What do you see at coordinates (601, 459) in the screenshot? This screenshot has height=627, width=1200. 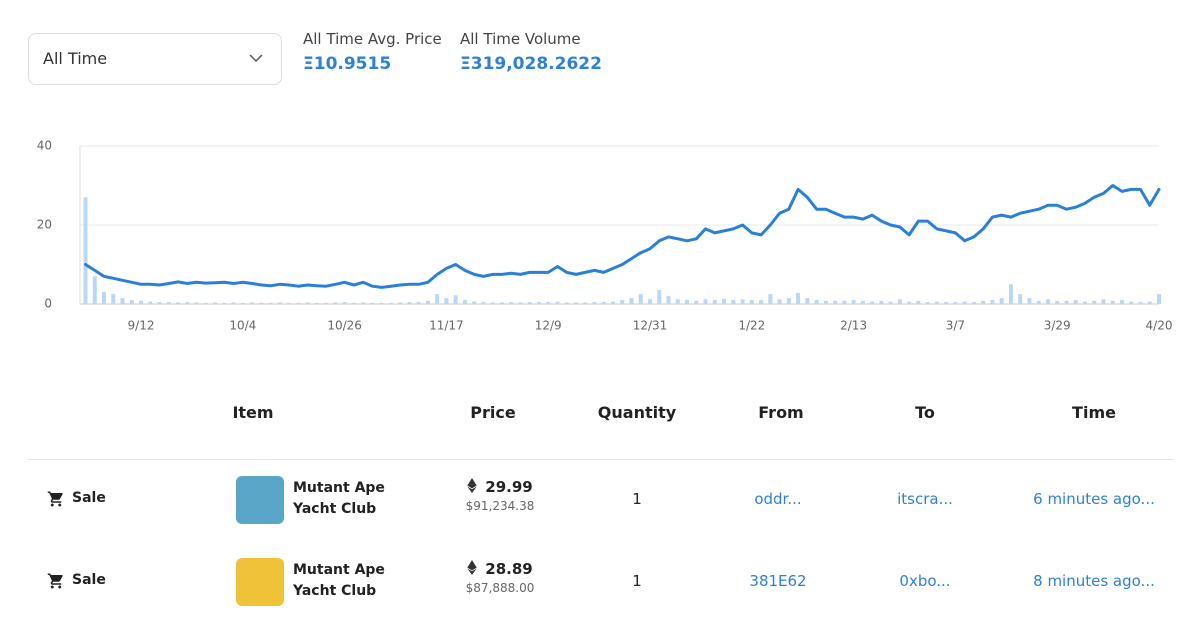 I see `separator` at bounding box center [601, 459].